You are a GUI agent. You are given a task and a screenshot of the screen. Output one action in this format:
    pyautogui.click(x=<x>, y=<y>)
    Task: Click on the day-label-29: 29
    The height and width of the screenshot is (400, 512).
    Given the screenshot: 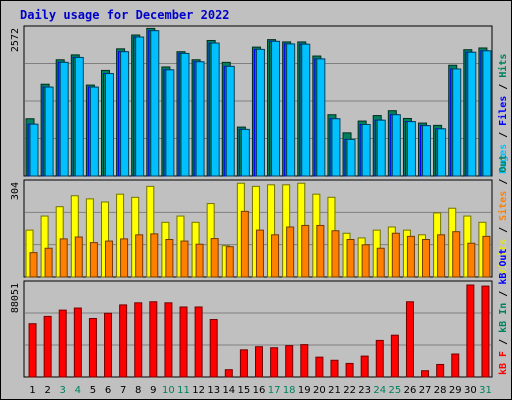 What is the action you would take?
    pyautogui.click(x=455, y=390)
    